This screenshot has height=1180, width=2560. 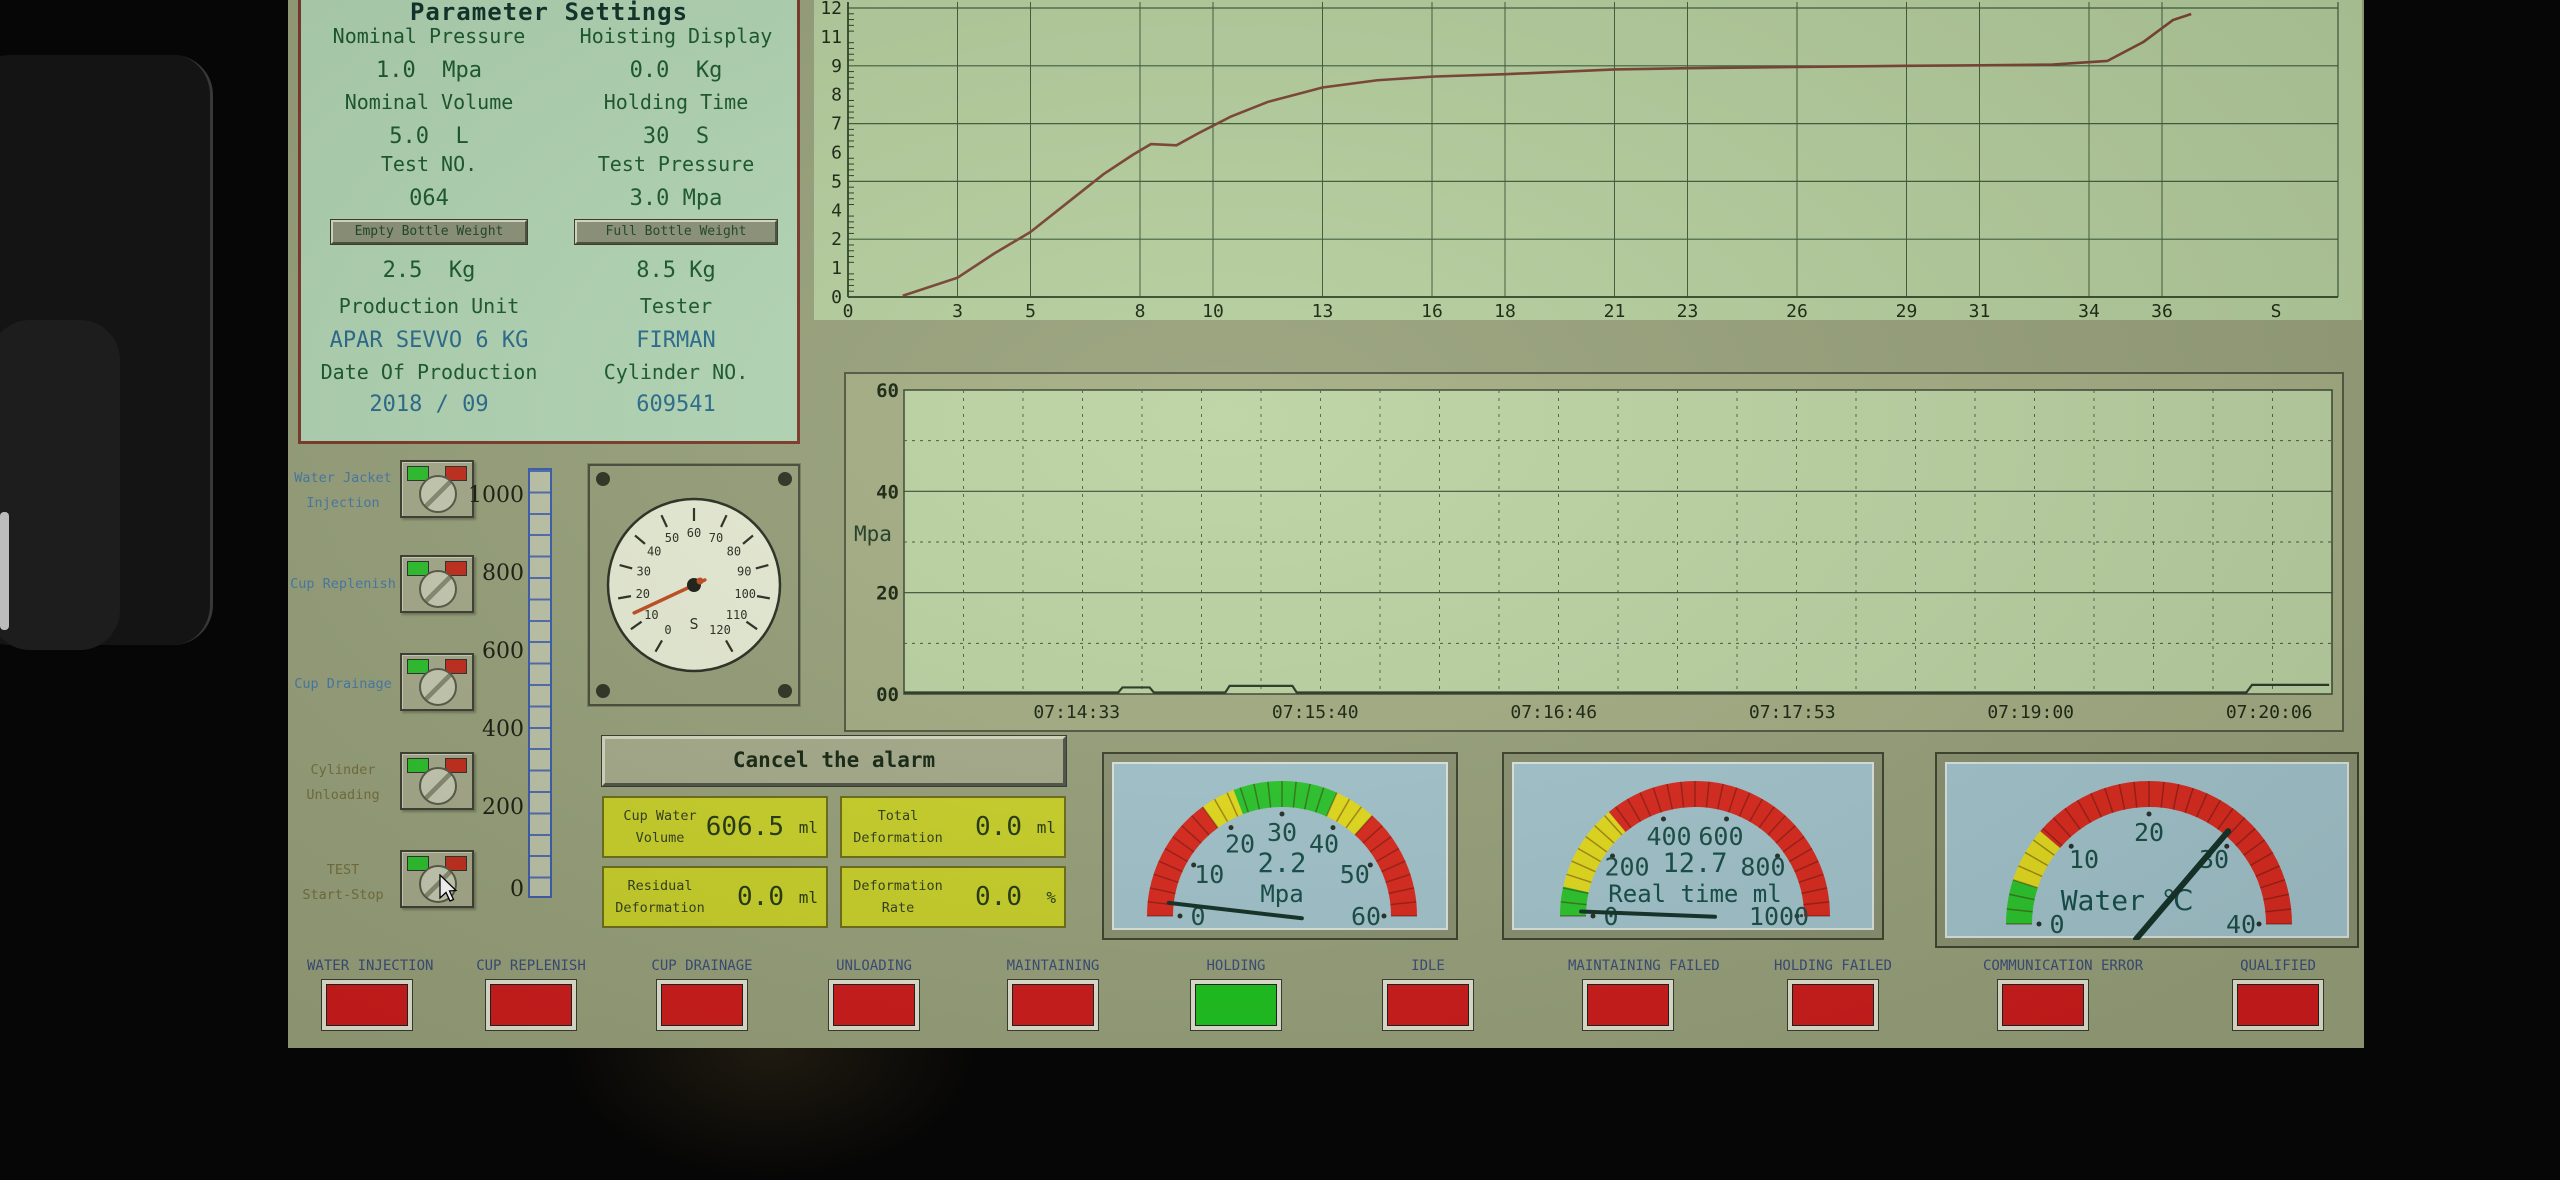 What do you see at coordinates (953, 827) in the screenshot?
I see `readout-field: Total Deformation 0.0 ml` at bounding box center [953, 827].